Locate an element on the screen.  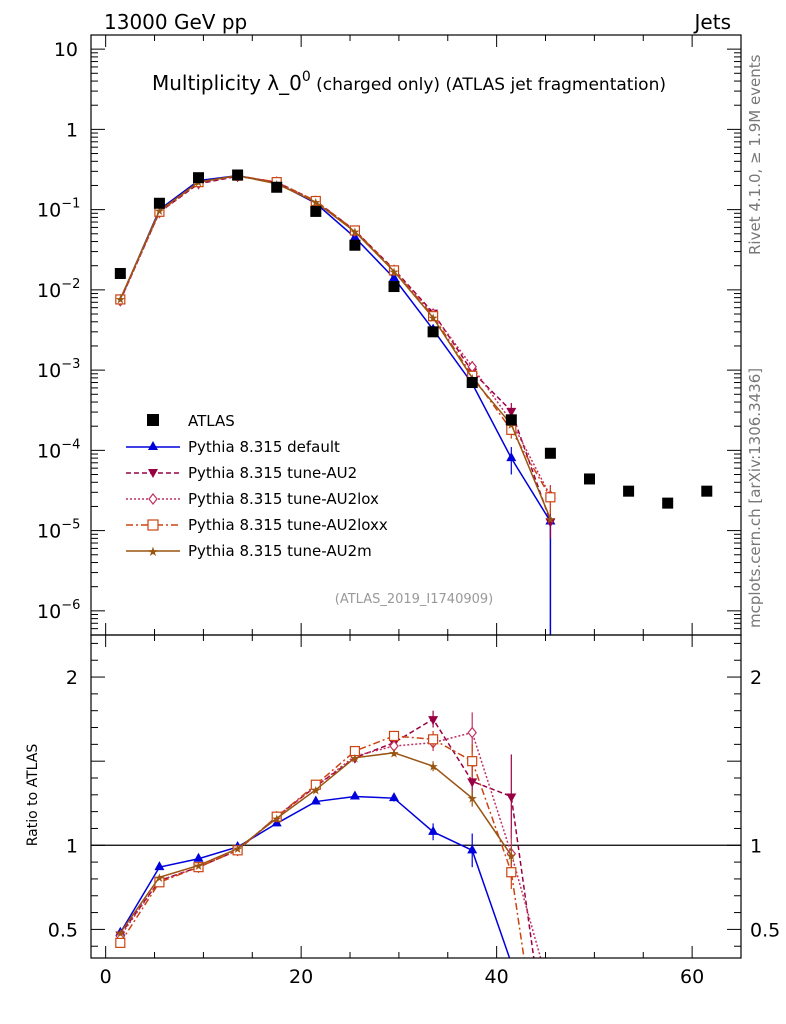
legend-marker-au2 is located at coordinates (153, 473).